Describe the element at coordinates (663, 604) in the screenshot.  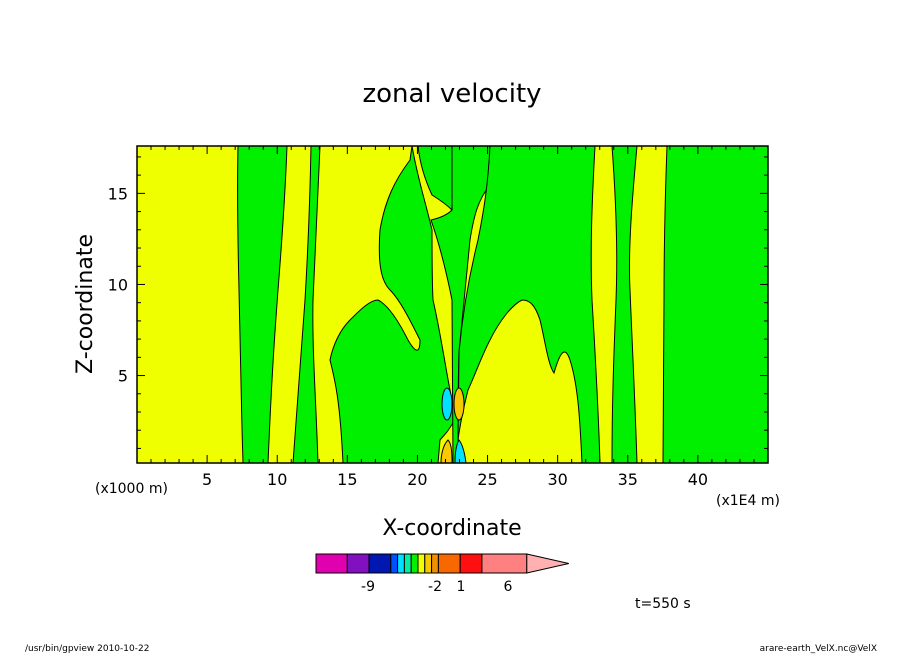
I see `time-stamp: t=550 s` at that location.